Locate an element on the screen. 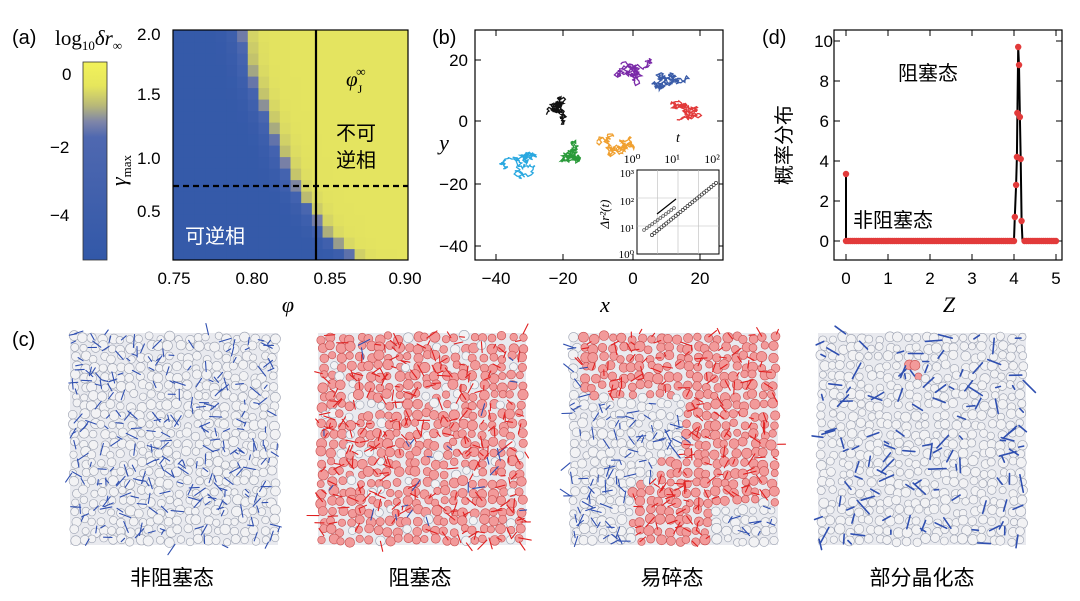 This screenshot has height=601, width=1080. caption-jammed: 阻塞态 is located at coordinates (420, 578).